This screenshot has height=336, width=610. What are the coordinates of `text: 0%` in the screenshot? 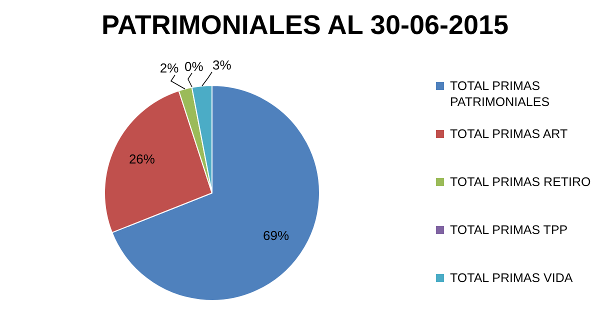 It's located at (194, 66).